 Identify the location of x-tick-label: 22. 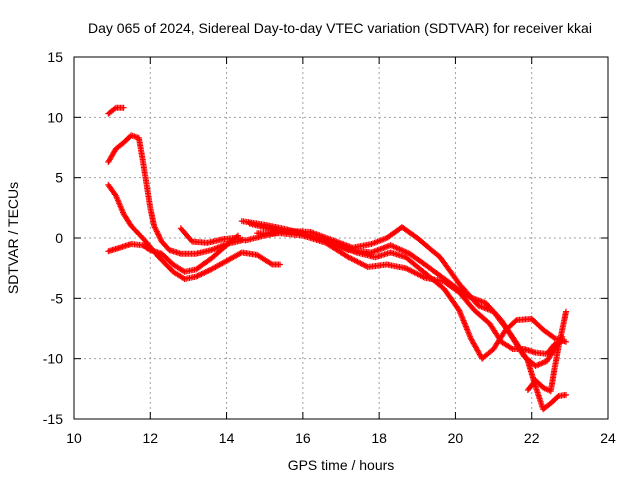
(532, 438).